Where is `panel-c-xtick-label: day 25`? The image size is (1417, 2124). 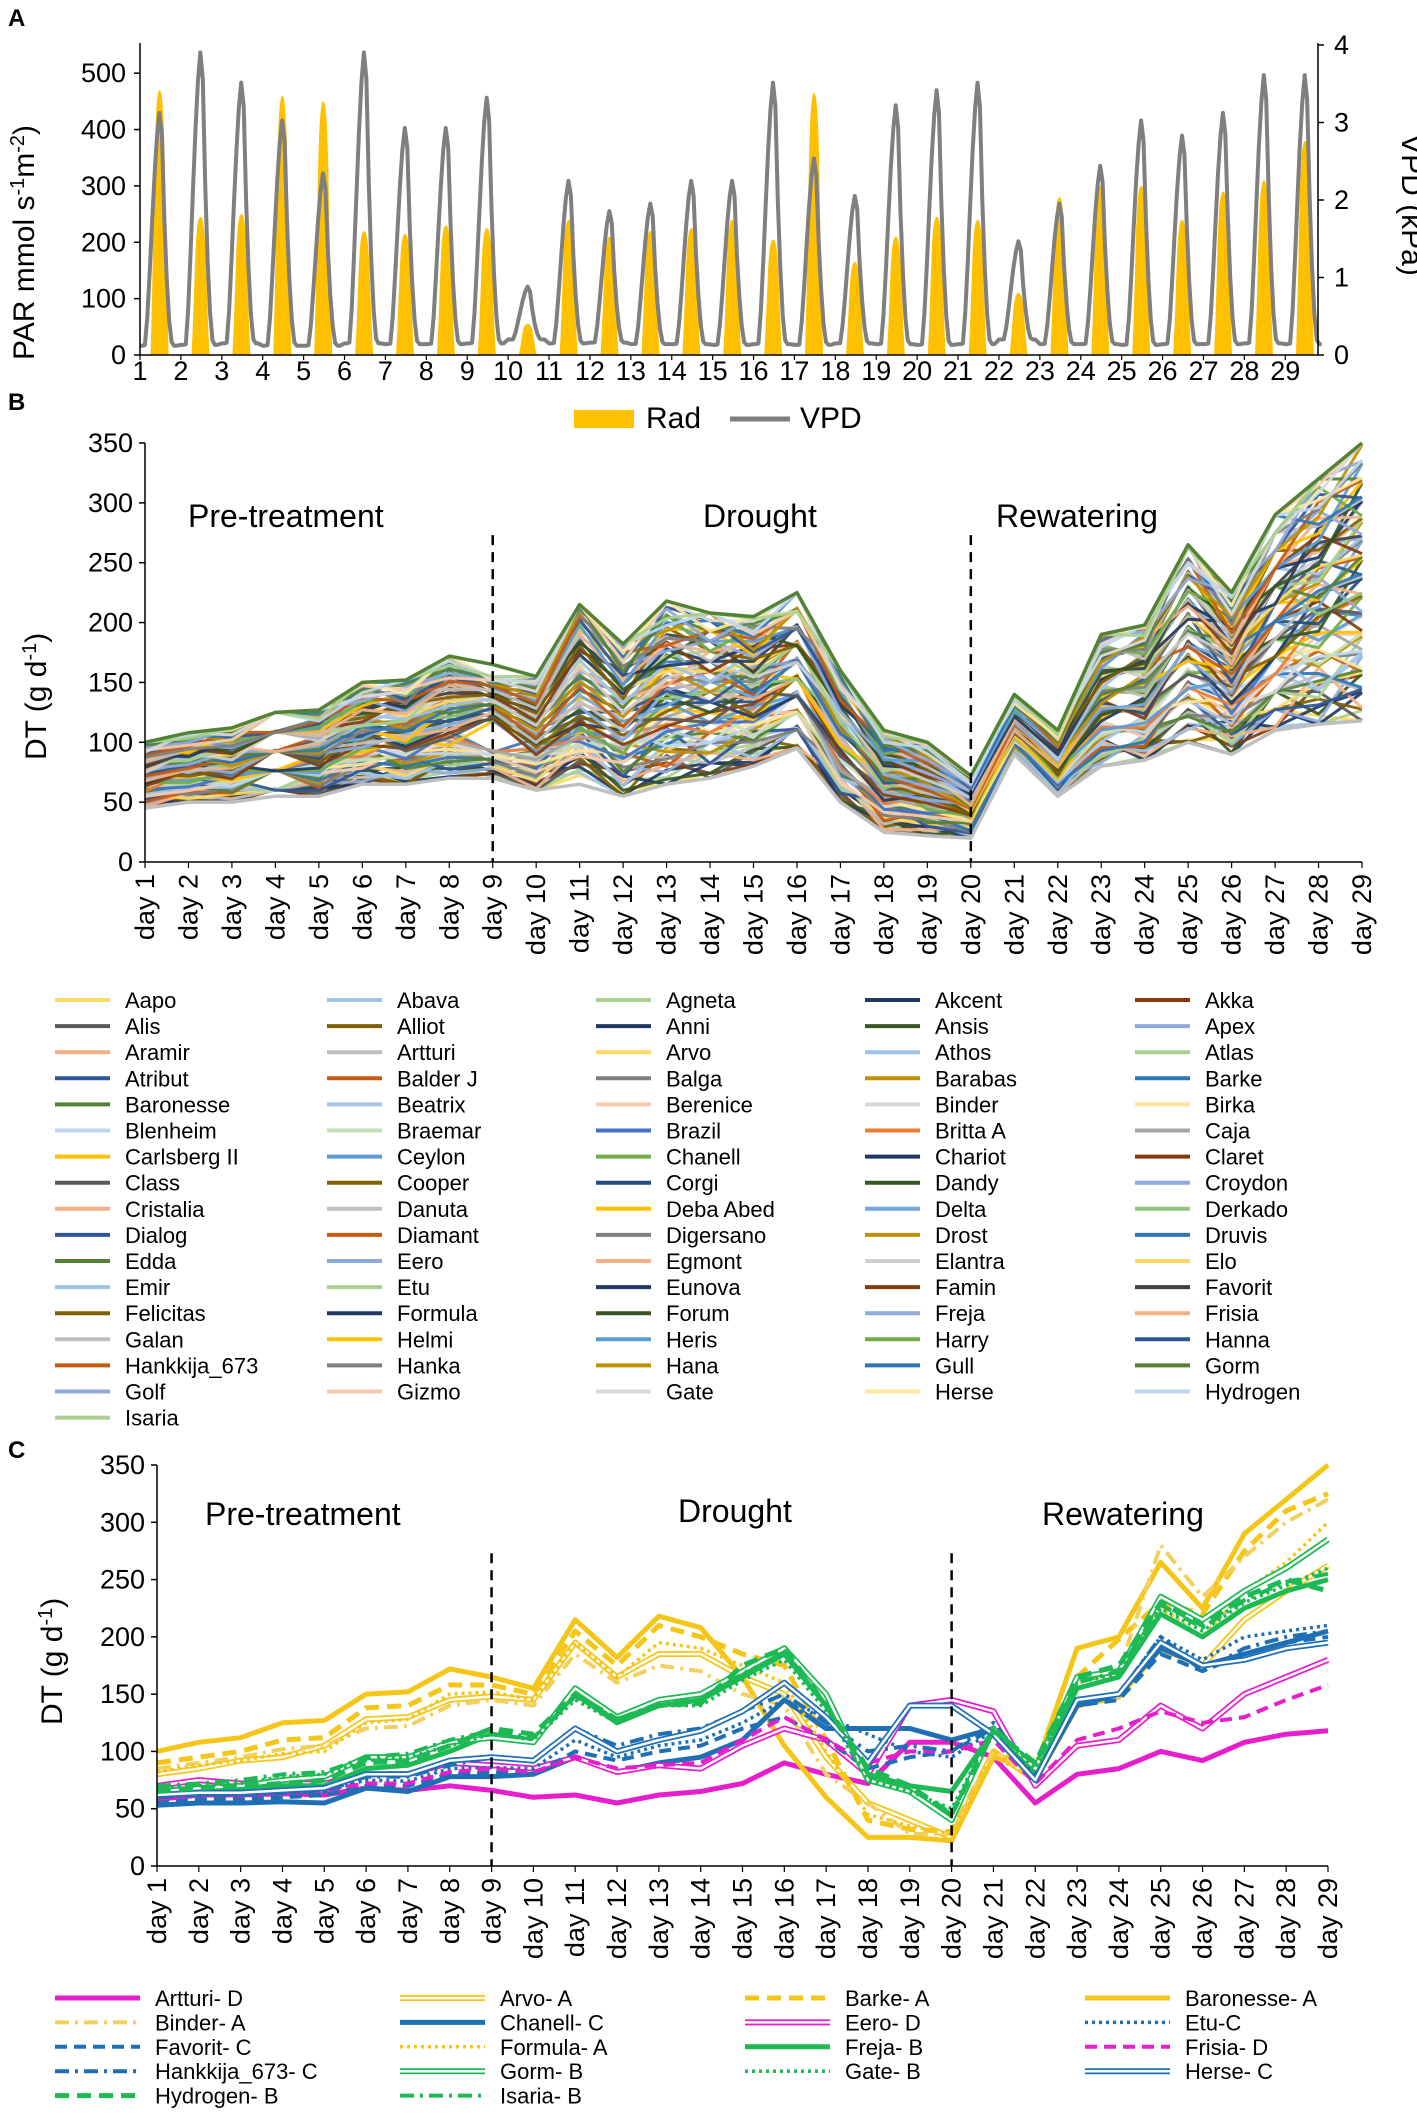 panel-c-xtick-label: day 25 is located at coordinates (1161, 1918).